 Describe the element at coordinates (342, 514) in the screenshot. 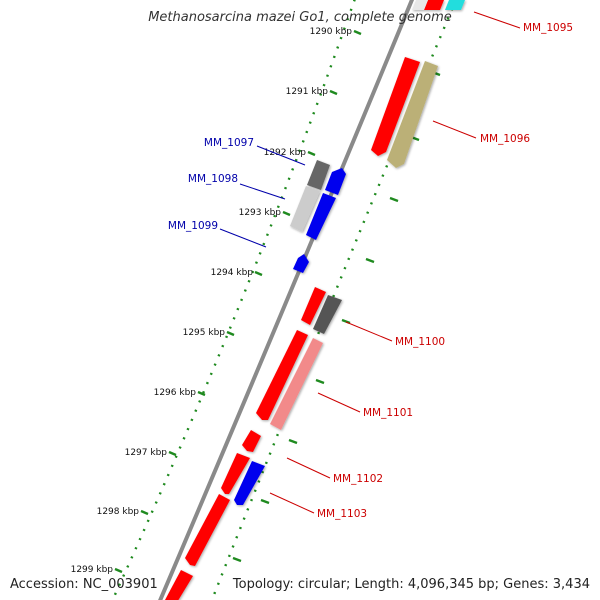

I see `gene-label-mm-1103: MM_1103` at that location.